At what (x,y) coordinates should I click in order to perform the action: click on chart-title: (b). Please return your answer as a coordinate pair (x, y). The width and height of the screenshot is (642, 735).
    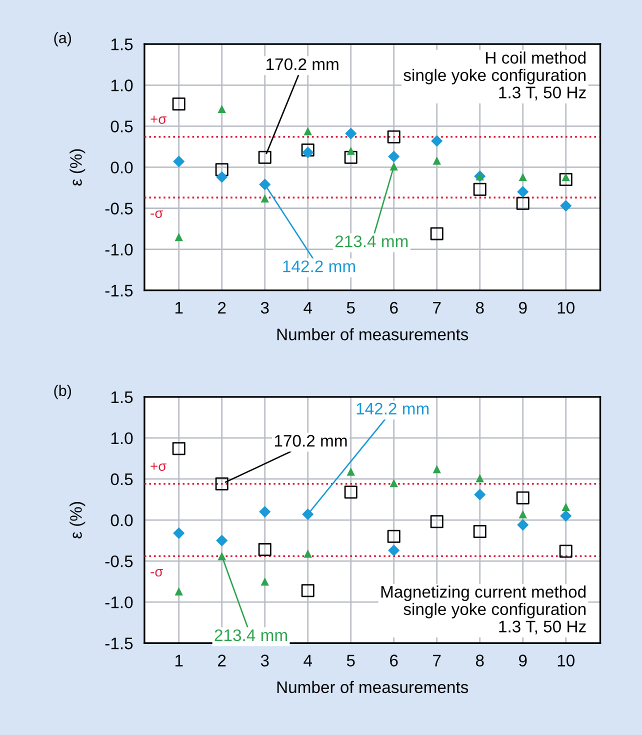
    Looking at the image, I should click on (63, 392).